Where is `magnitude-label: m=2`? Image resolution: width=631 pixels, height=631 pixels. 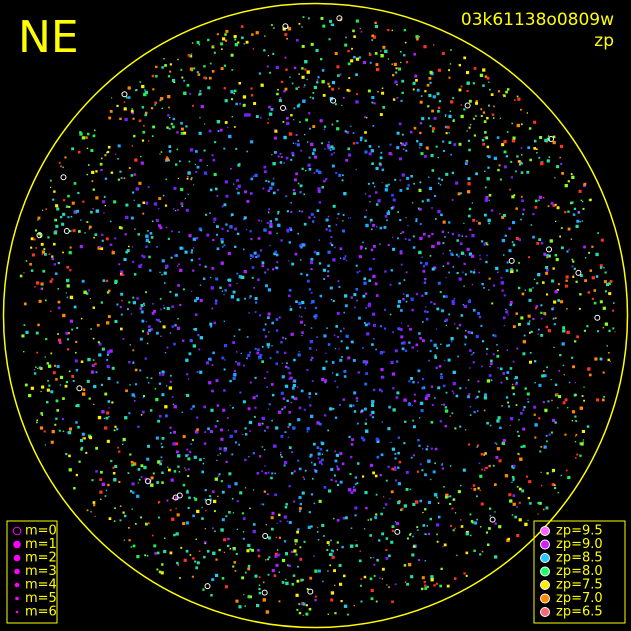 magnitude-label: m=2 is located at coordinates (41, 558).